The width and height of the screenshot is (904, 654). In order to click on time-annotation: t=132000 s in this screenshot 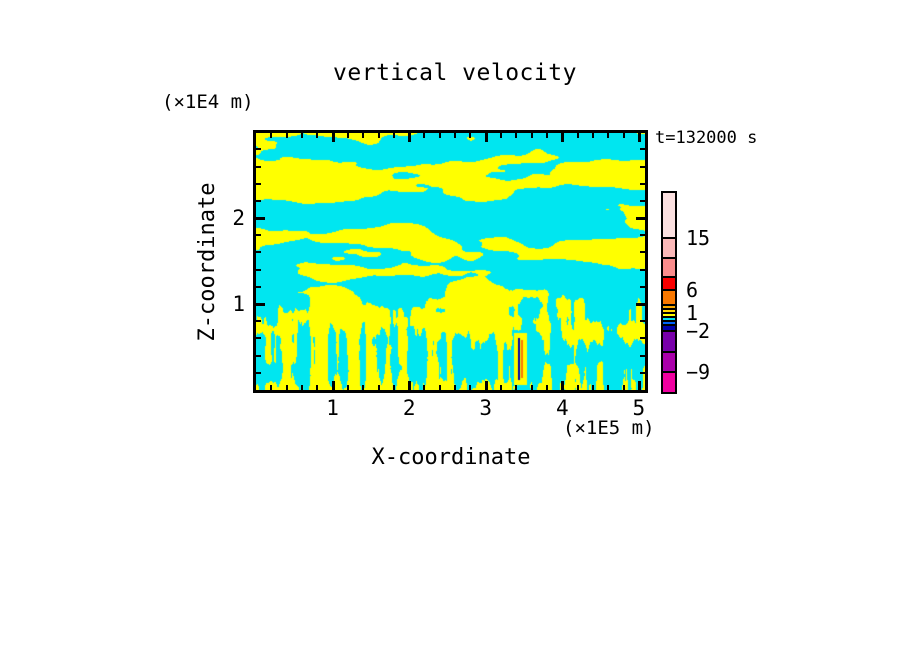, I will do `click(706, 138)`.